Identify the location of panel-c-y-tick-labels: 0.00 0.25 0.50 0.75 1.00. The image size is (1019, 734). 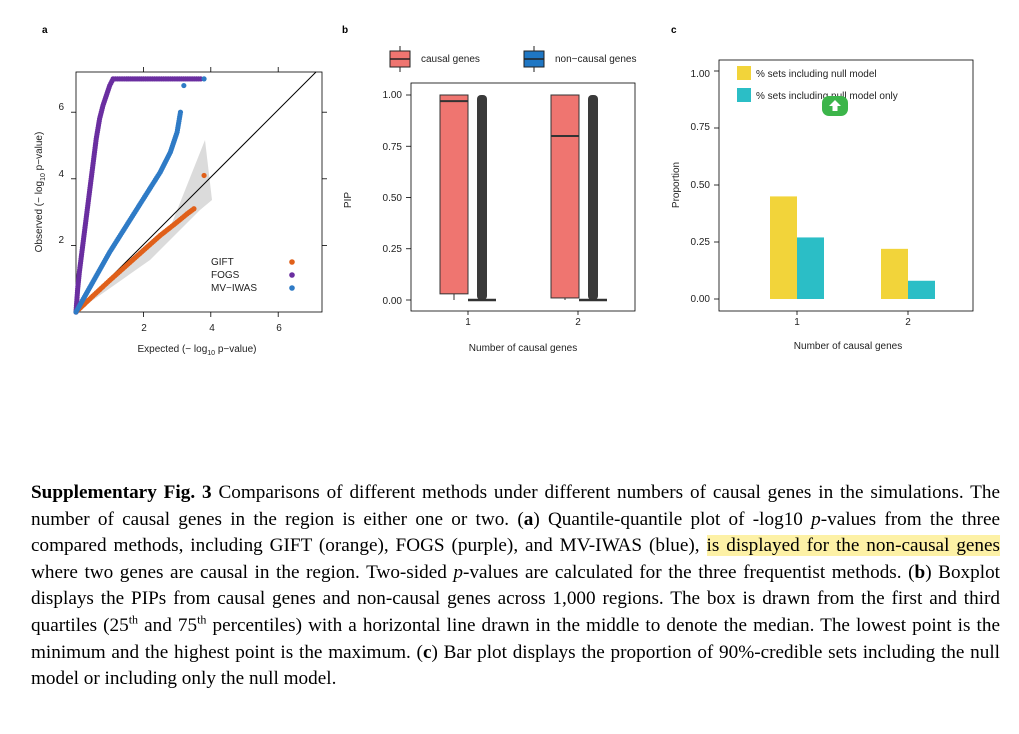
(701, 187).